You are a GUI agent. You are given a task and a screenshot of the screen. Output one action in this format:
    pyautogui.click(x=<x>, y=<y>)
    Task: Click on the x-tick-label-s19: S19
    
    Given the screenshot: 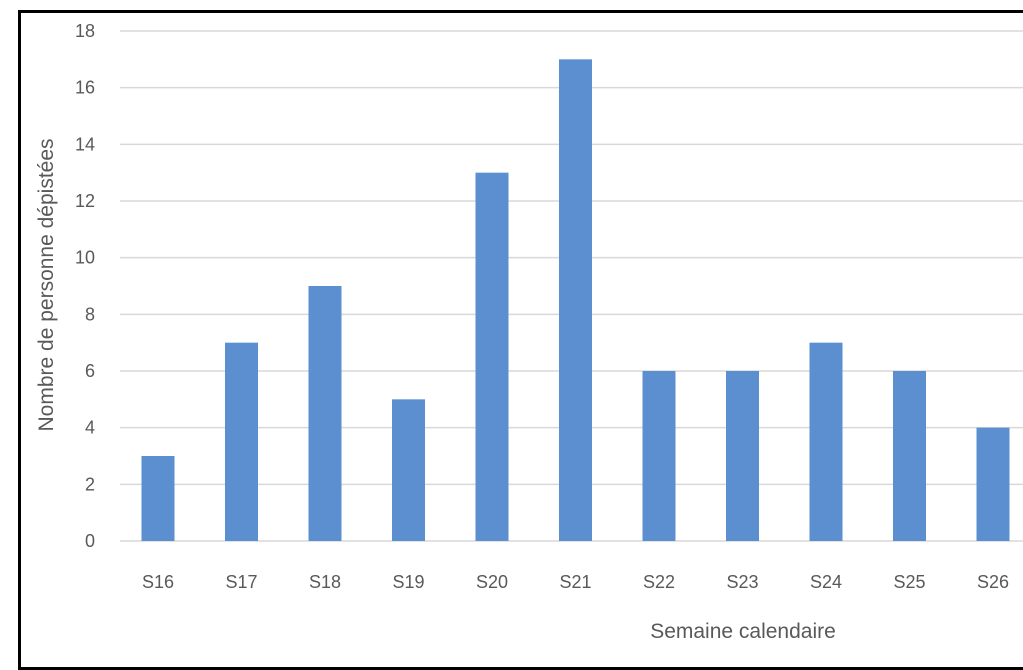 What is the action you would take?
    pyautogui.click(x=408, y=582)
    